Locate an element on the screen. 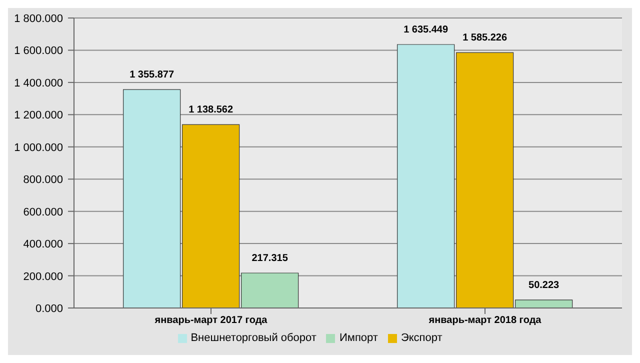 The height and width of the screenshot is (363, 640). data-label: 1 138.562 is located at coordinates (211, 110).